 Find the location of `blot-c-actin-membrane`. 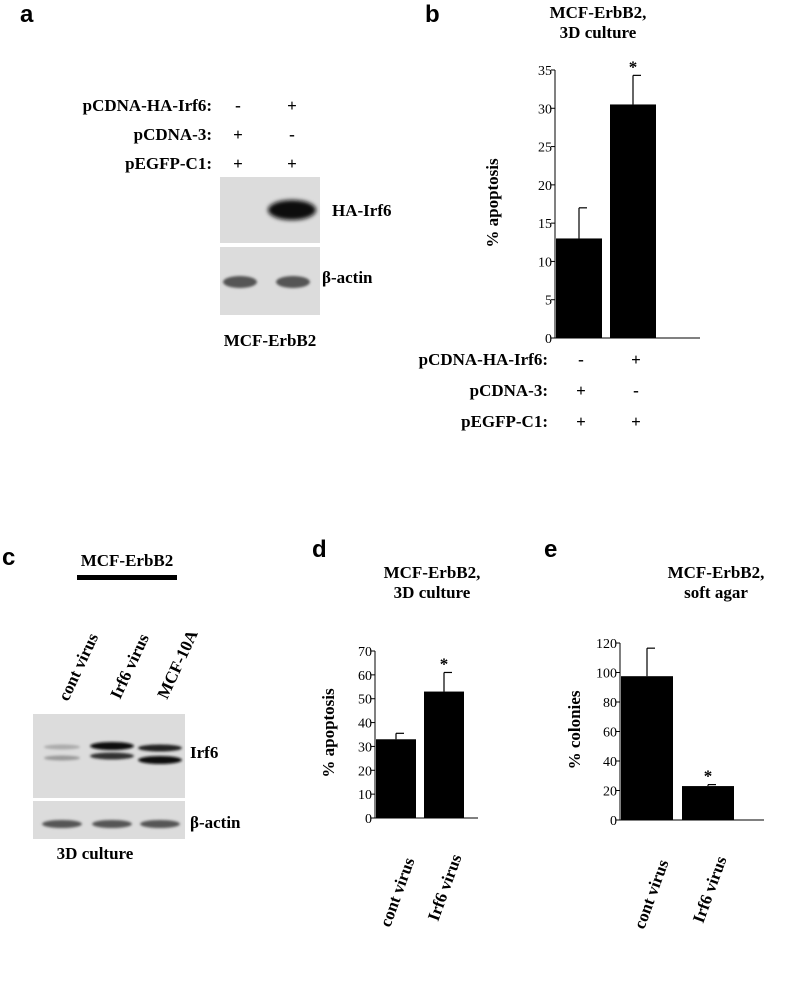

blot-c-actin-membrane is located at coordinates (109, 820).